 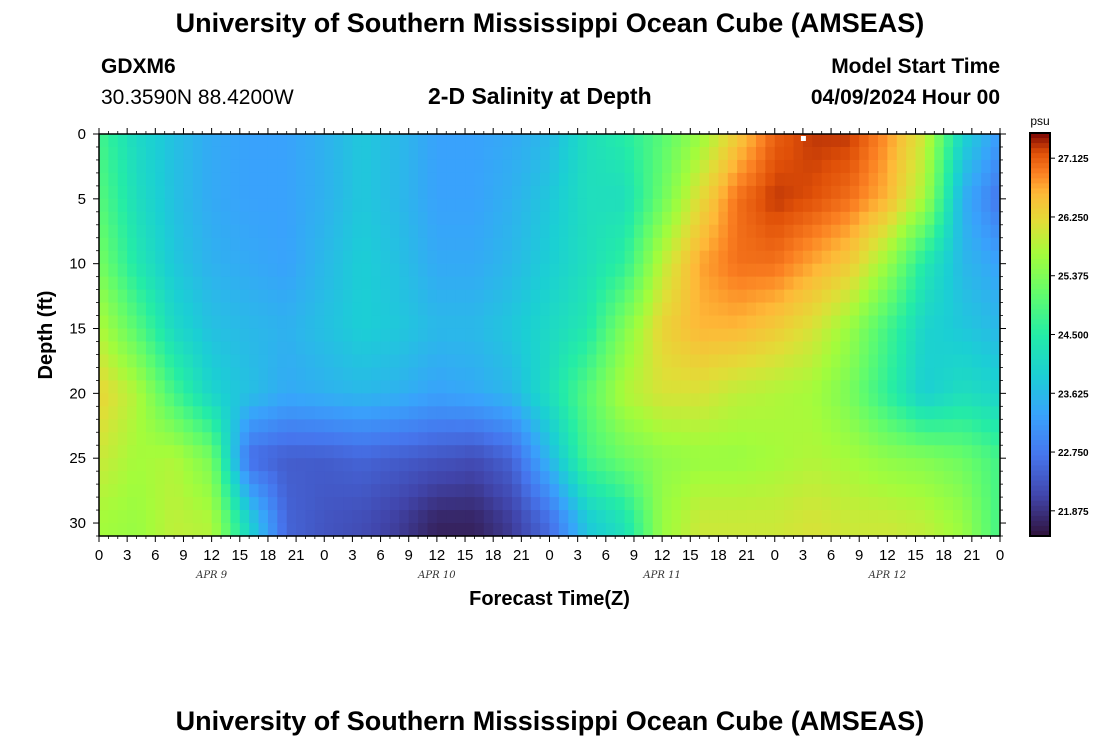 I want to click on colorbar-tick-label: 26.250, so click(x=1073, y=218).